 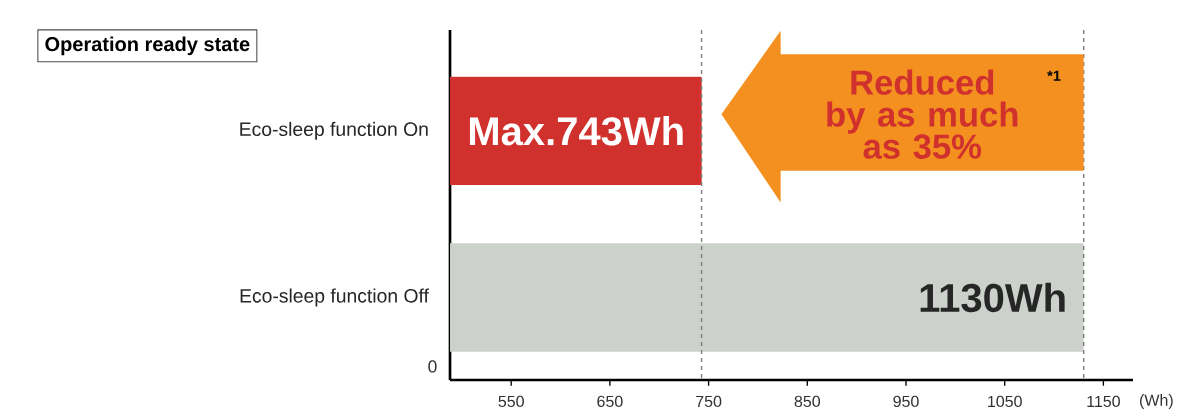 What do you see at coordinates (511, 401) in the screenshot?
I see `x-tick-label: 550` at bounding box center [511, 401].